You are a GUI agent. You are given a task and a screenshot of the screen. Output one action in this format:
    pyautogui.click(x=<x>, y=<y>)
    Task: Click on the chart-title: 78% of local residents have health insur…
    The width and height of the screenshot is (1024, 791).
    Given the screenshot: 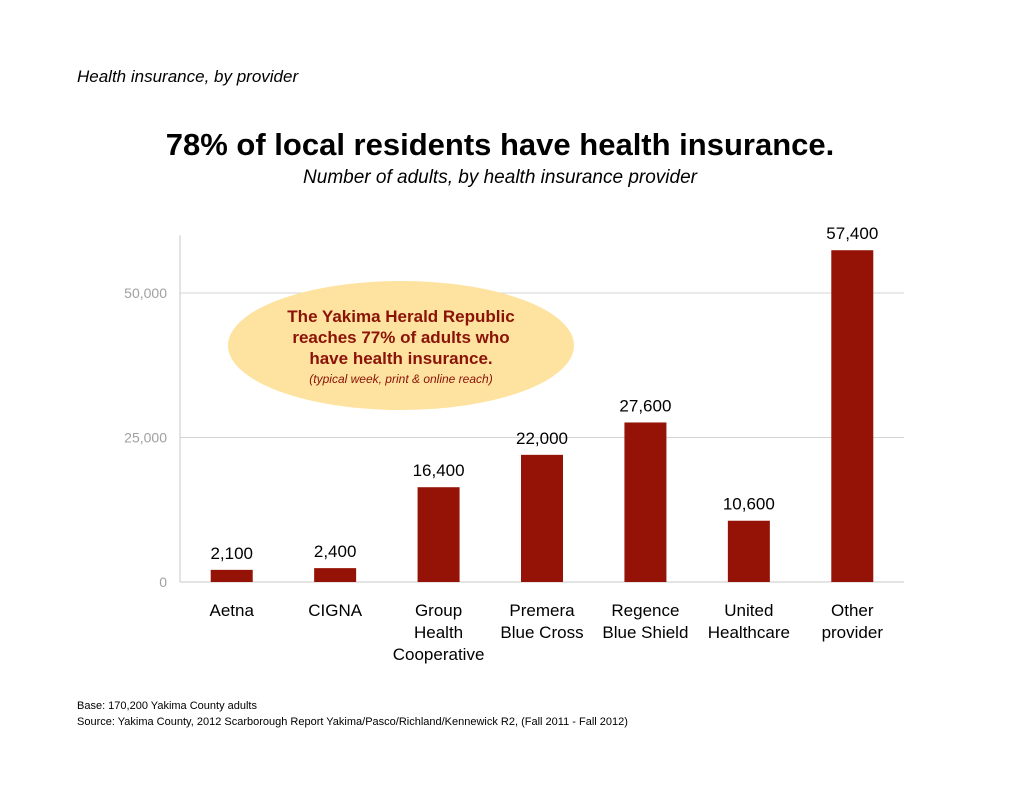 What is the action you would take?
    pyautogui.click(x=500, y=144)
    